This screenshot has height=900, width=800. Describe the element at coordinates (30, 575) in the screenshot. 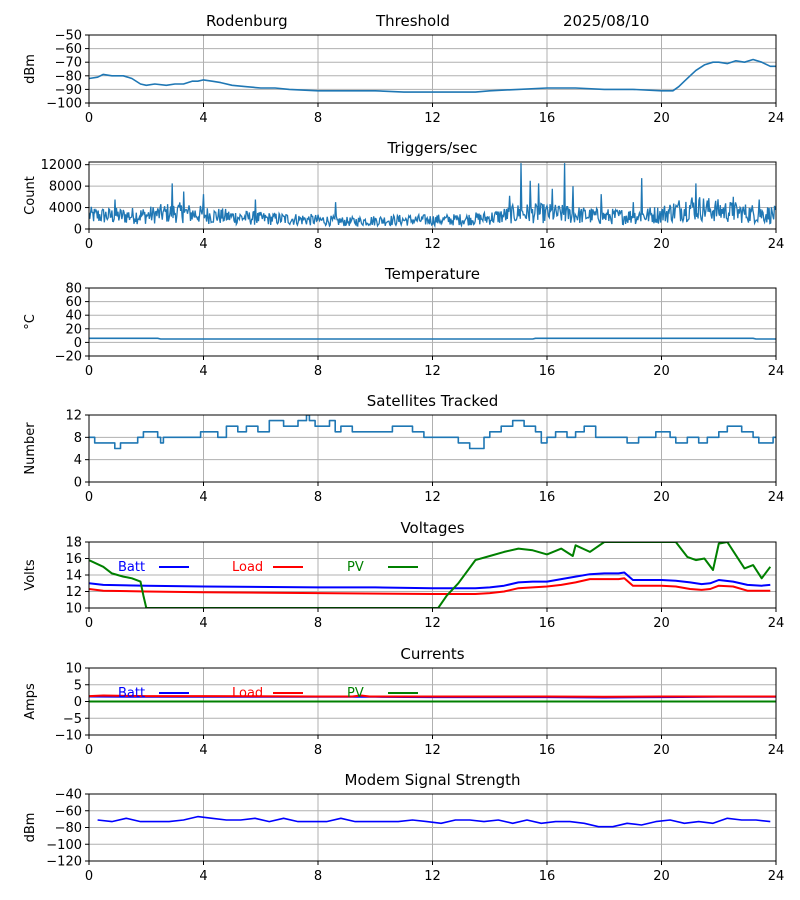

I see `y-axis-label: Volts` at that location.